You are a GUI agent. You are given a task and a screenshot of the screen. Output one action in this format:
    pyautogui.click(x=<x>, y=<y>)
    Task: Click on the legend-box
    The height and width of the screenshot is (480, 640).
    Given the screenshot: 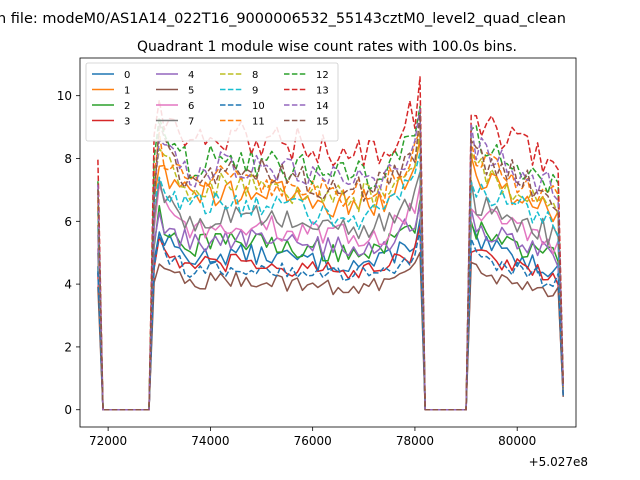 What is the action you would take?
    pyautogui.click(x=212, y=102)
    